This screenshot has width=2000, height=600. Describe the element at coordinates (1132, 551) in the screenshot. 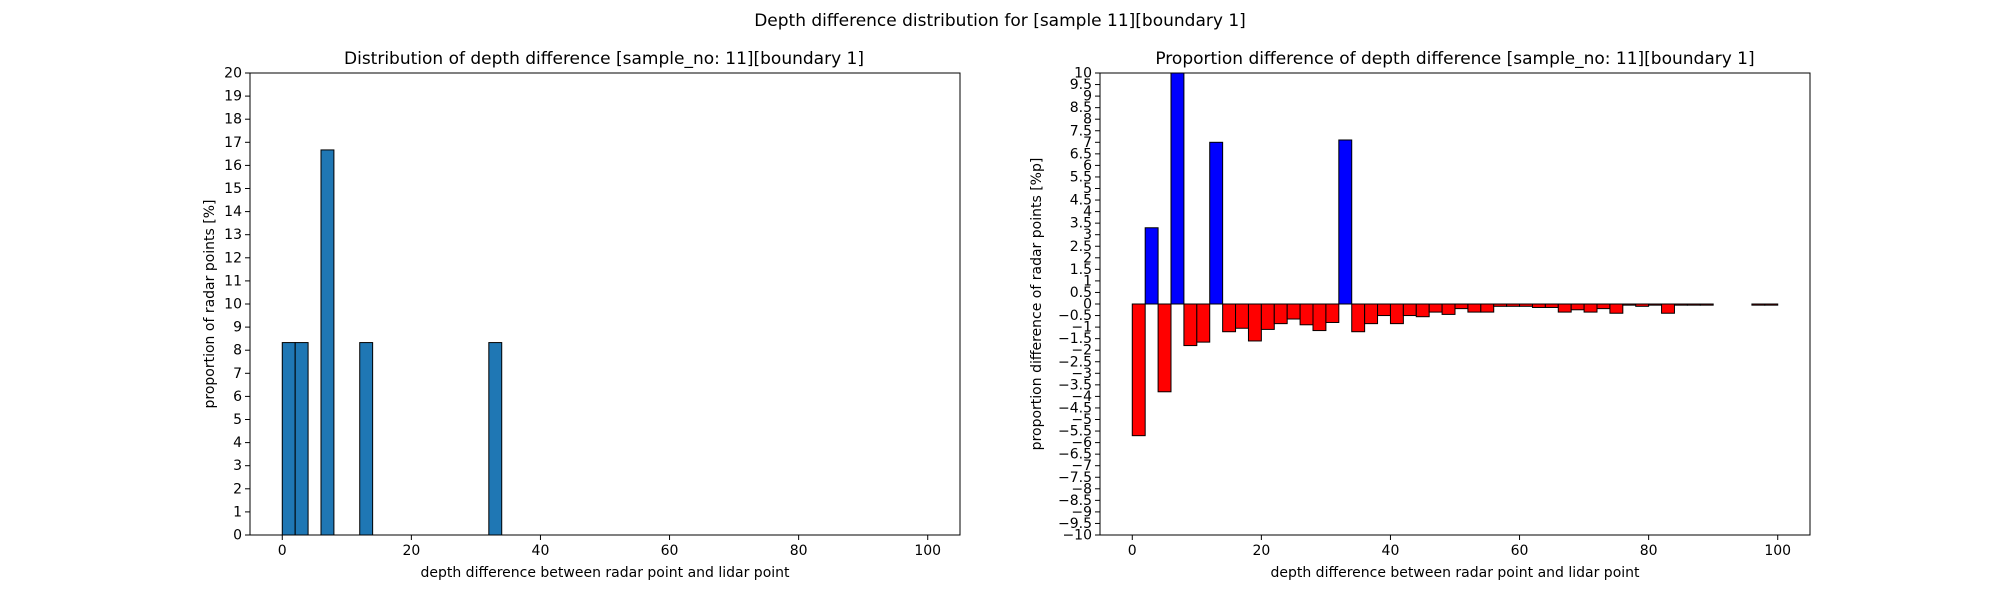

I see `right-x-tick-label-0: 0` at that location.